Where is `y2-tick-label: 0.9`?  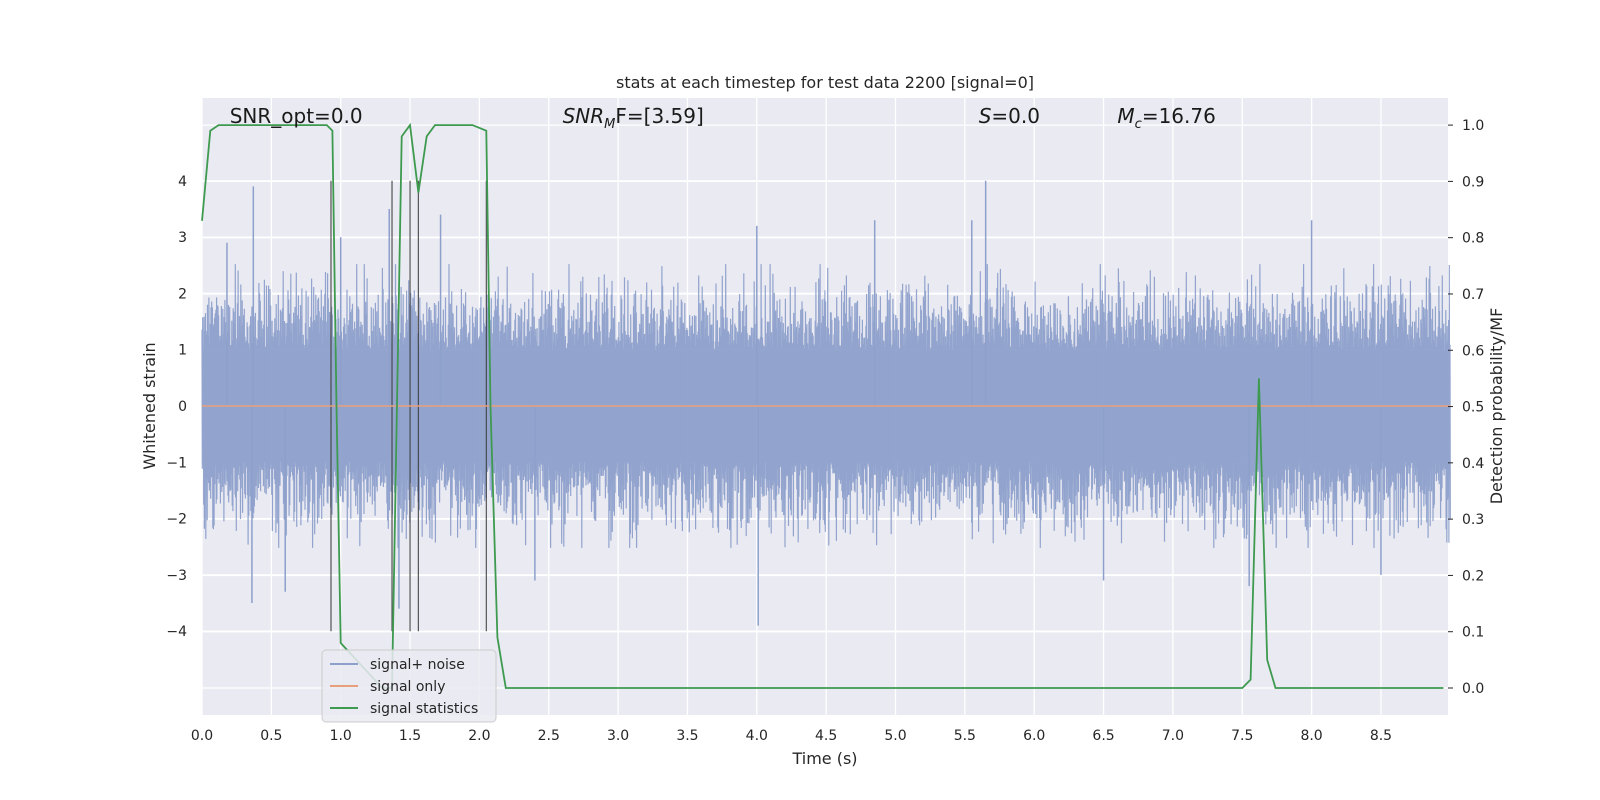 y2-tick-label: 0.9 is located at coordinates (1473, 182).